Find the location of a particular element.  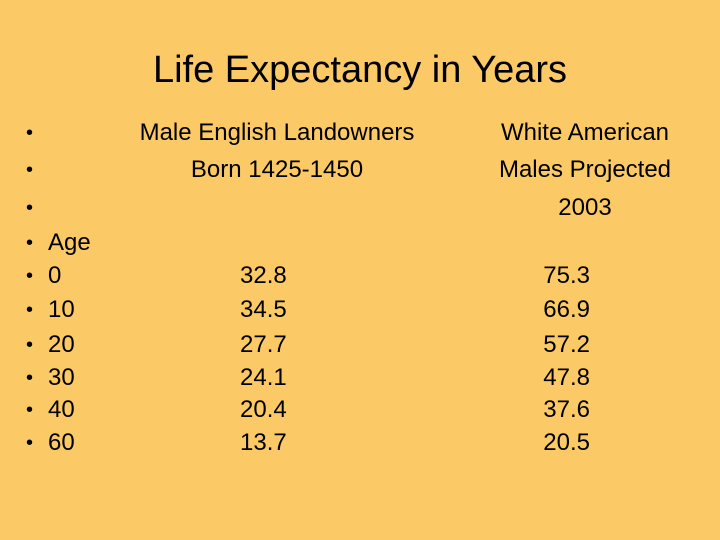

table-cell: 20.5 is located at coordinates (566, 442).